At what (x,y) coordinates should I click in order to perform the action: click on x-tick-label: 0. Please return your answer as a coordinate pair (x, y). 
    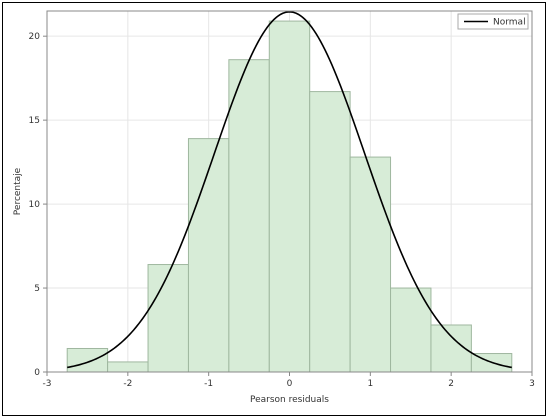
    Looking at the image, I should click on (290, 384).